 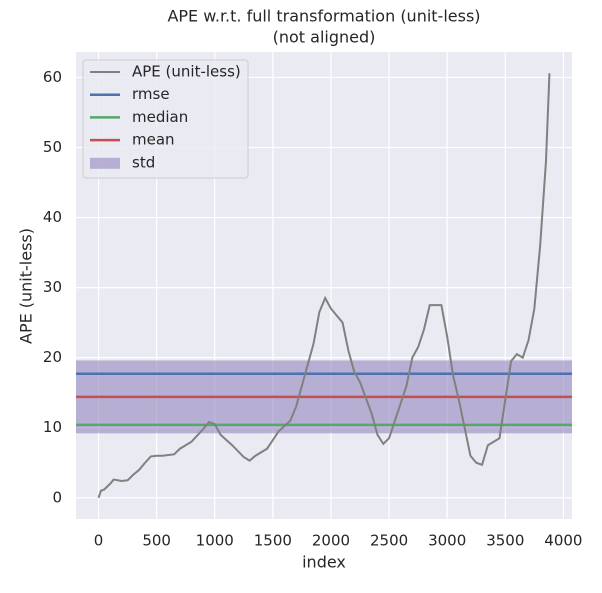 What do you see at coordinates (52, 217) in the screenshot?
I see `y-tick-label: 40` at bounding box center [52, 217].